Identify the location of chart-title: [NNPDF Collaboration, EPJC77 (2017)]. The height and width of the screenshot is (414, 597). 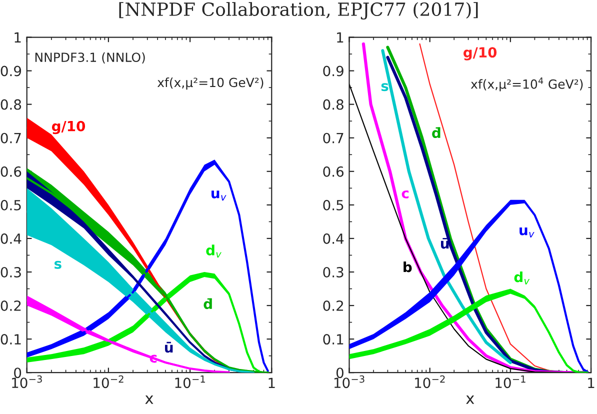
(298, 11).